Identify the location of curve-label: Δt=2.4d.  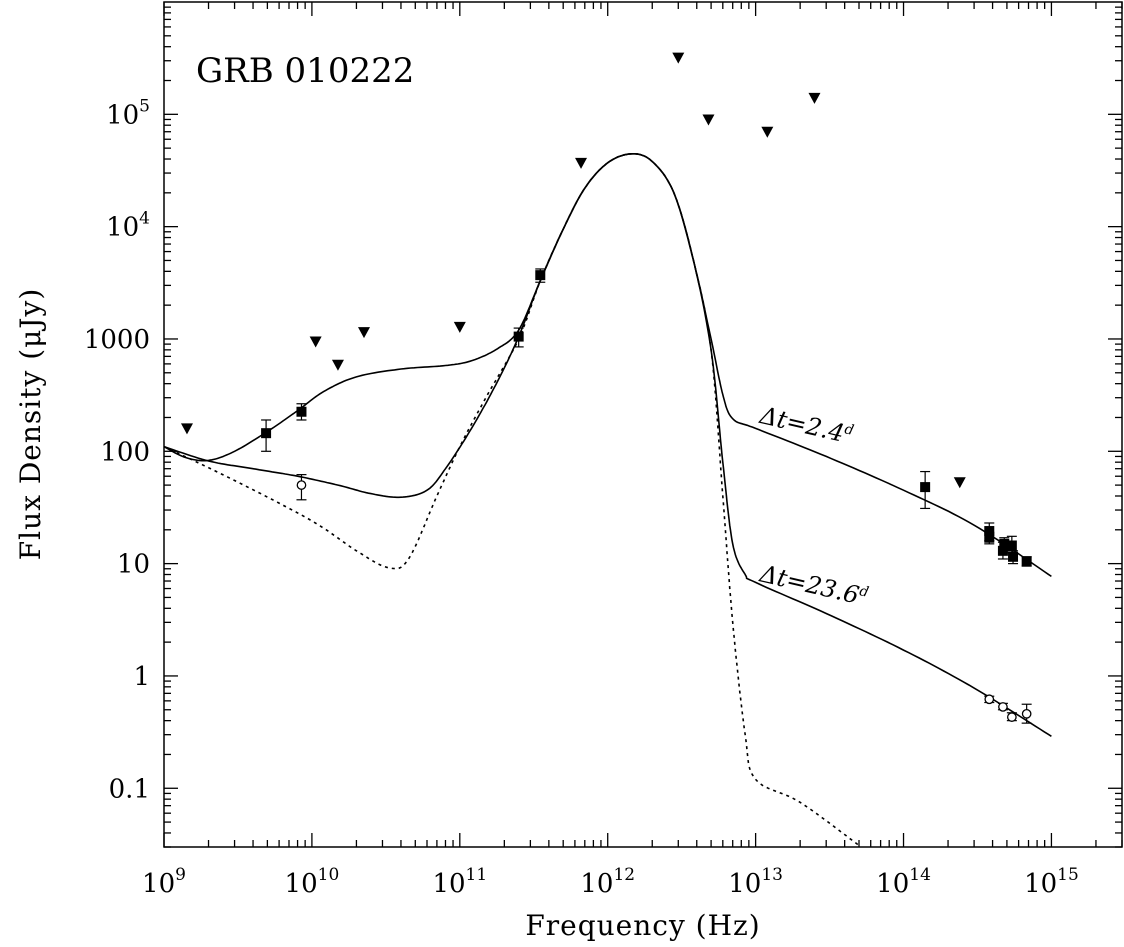
(805, 425).